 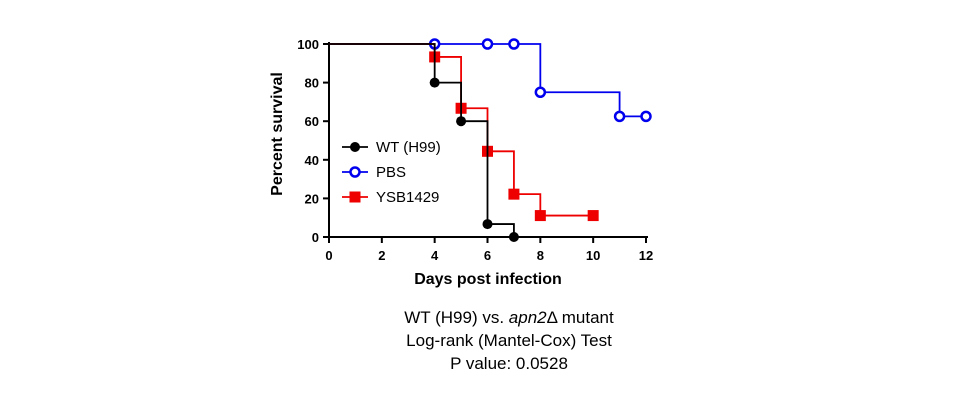 What do you see at coordinates (312, 160) in the screenshot?
I see `y-tick-label: 40` at bounding box center [312, 160].